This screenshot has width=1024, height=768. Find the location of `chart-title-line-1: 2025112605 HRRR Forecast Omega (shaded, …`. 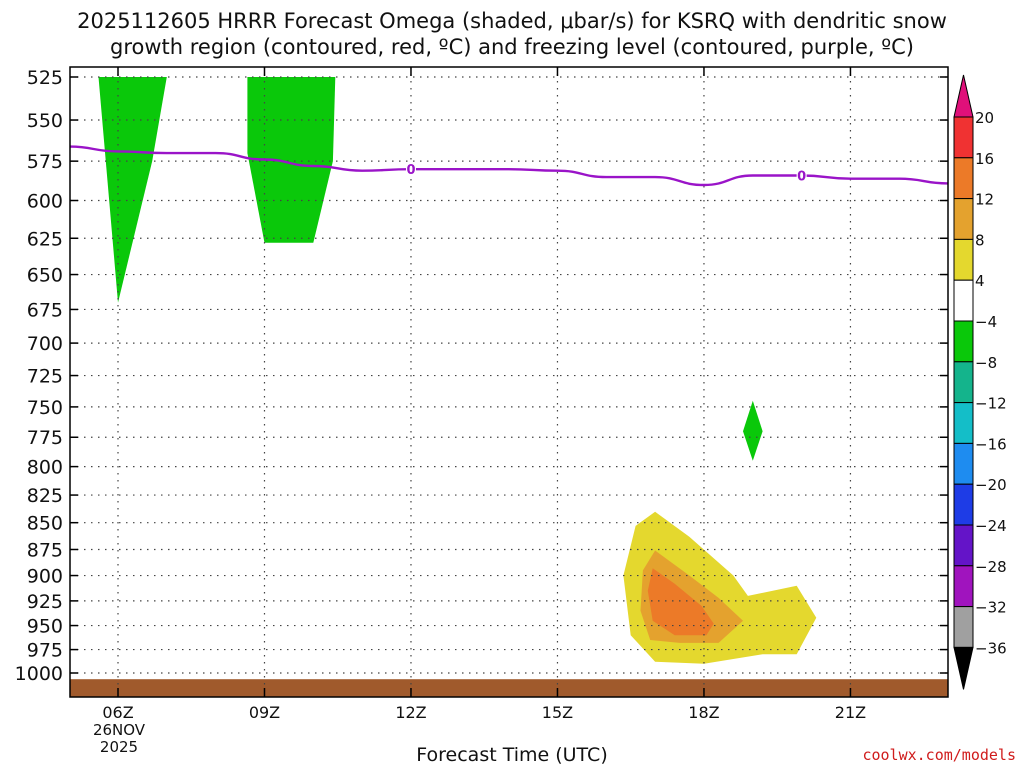

chart-title-line-1: 2025112605 HRRR Forecast Omega (shaded, … is located at coordinates (512, 21).